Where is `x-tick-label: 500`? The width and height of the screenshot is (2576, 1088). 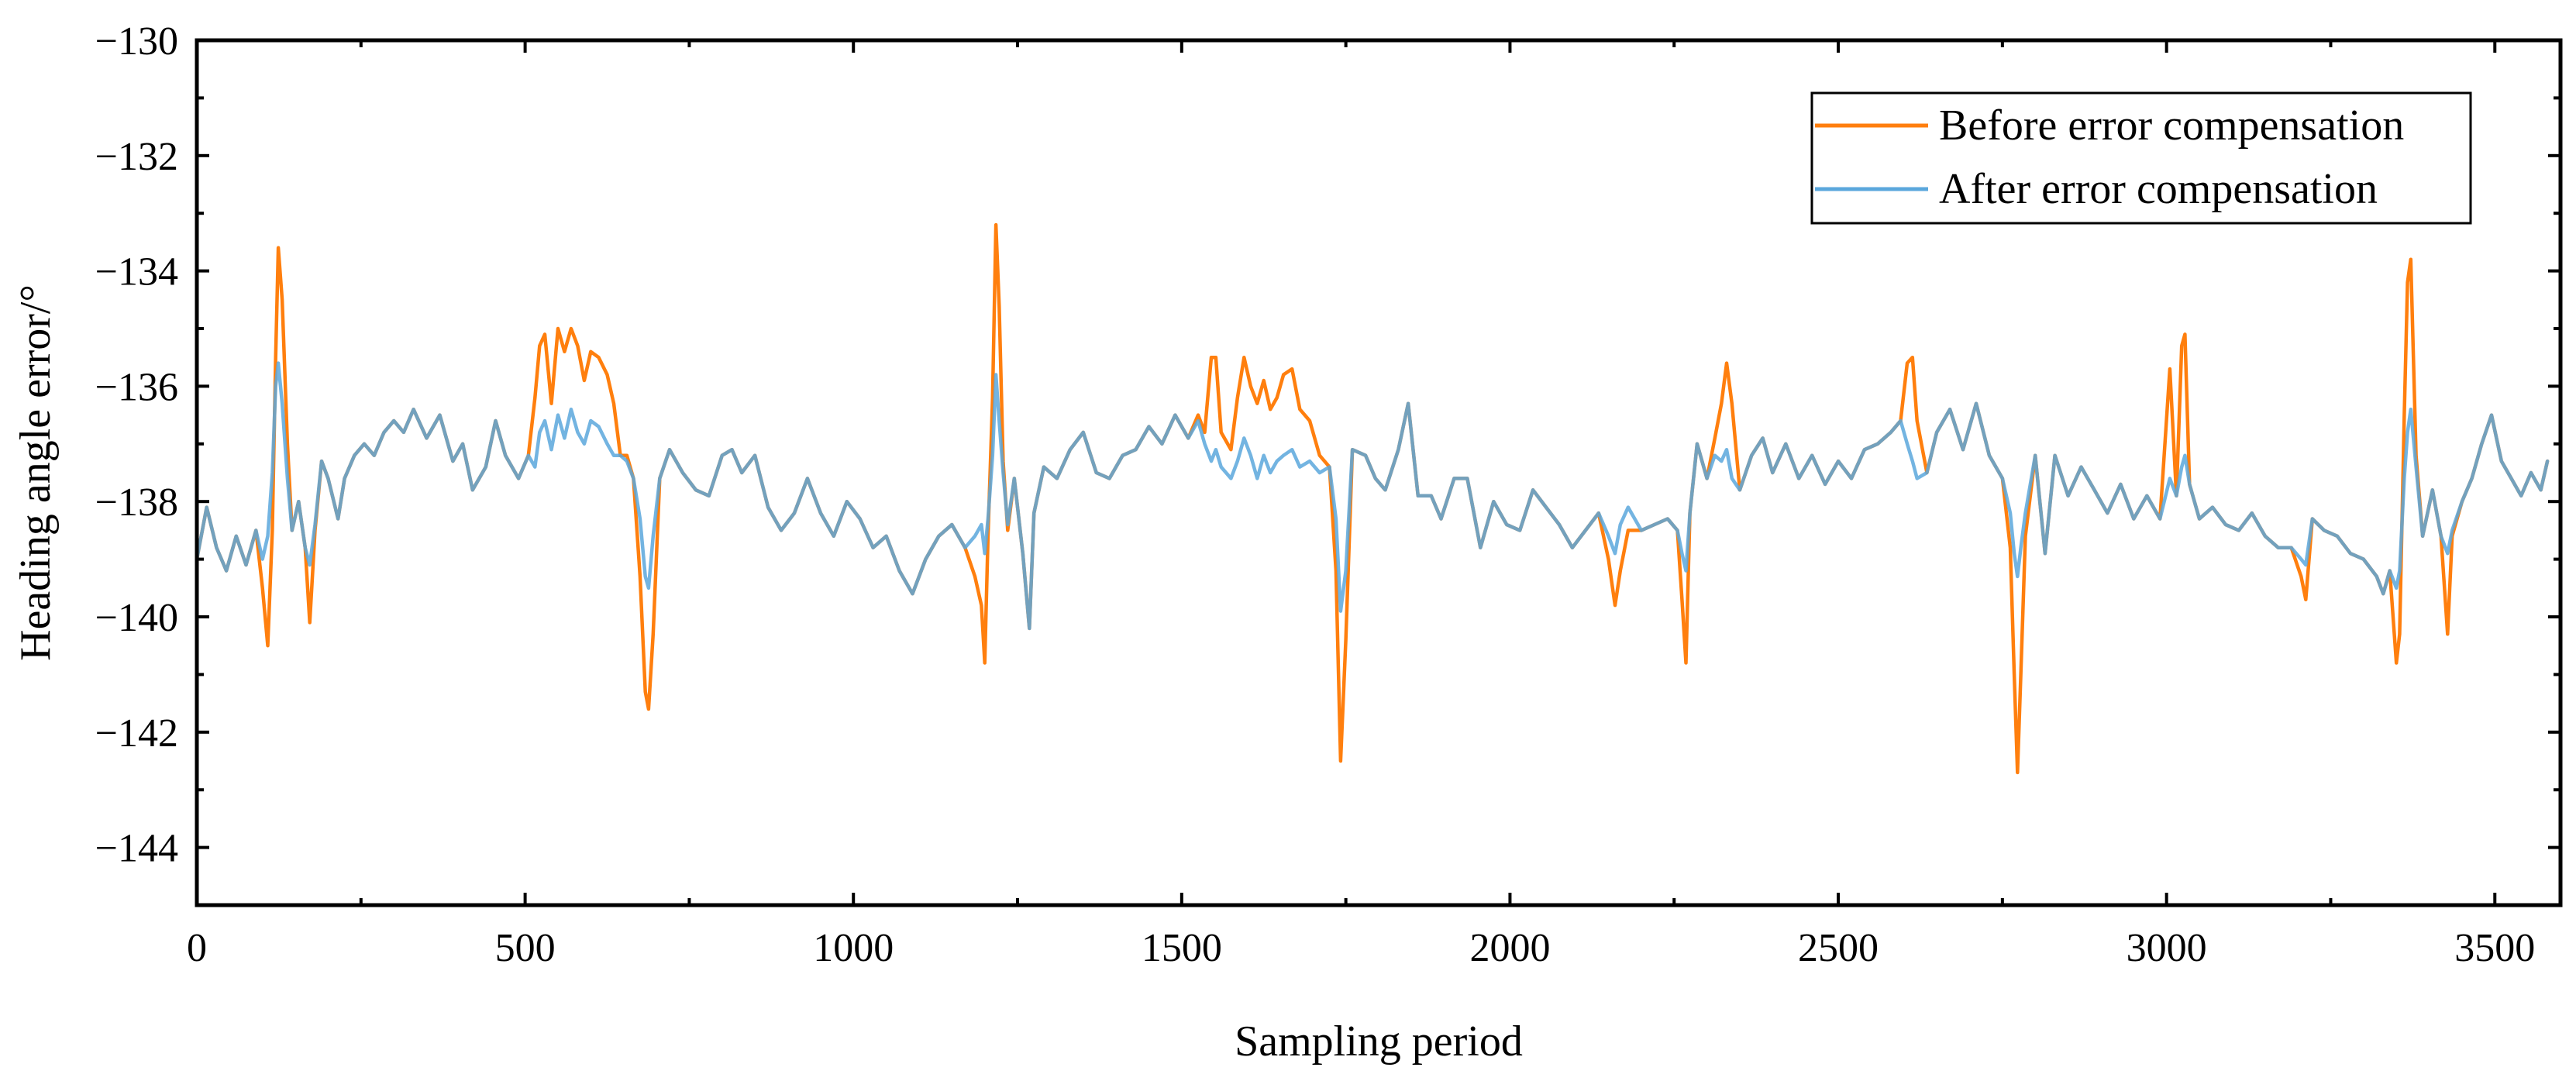 x-tick-label: 500 is located at coordinates (525, 948).